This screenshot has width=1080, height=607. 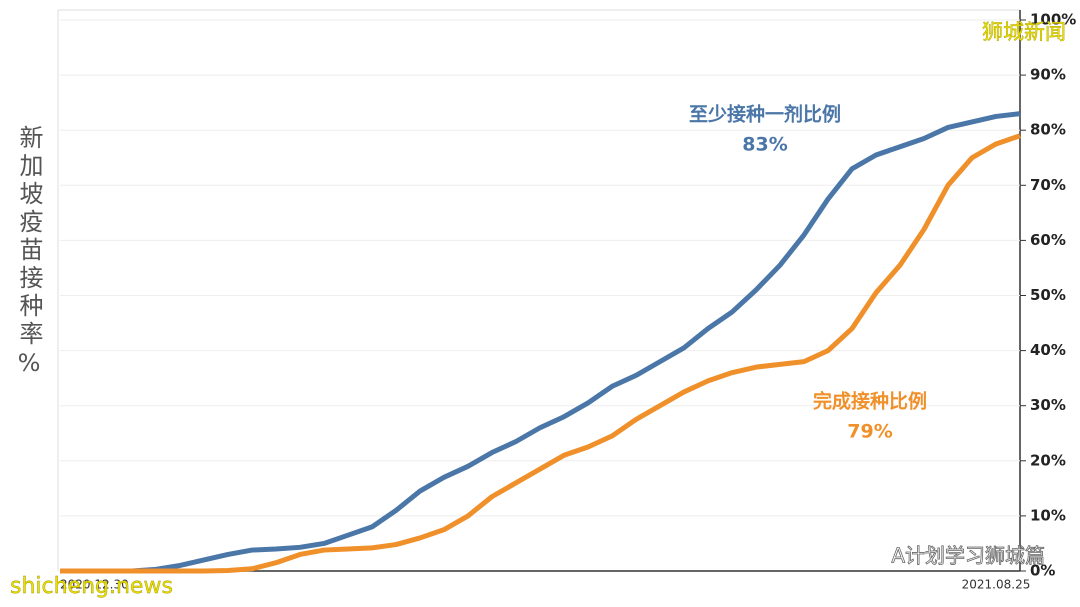 I want to click on y-tick-label: 30%, so click(x=1048, y=405).